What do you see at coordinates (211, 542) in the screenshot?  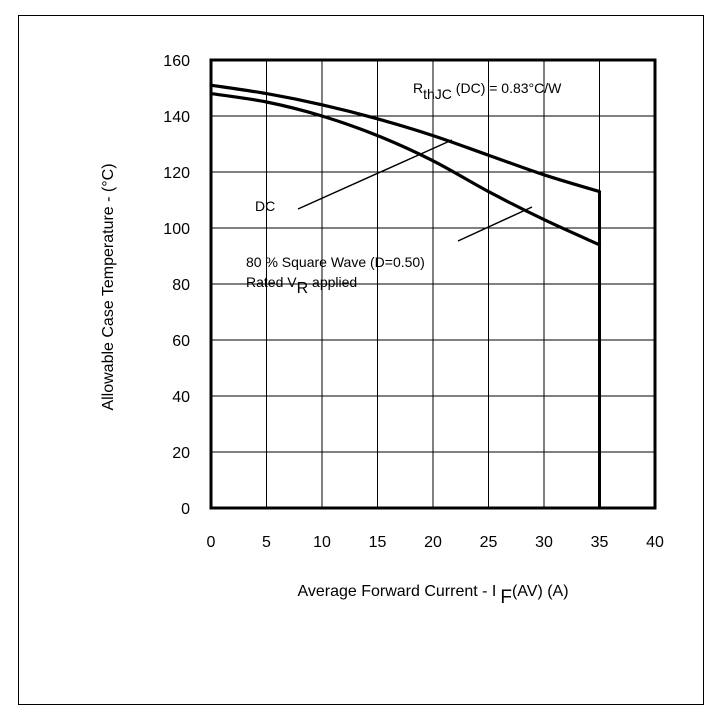 I see `x-tick-label-0: 0` at bounding box center [211, 542].